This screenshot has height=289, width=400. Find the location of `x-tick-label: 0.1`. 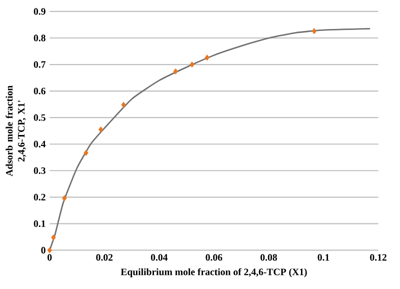

x-tick-label: 0.1 is located at coordinates (324, 257).